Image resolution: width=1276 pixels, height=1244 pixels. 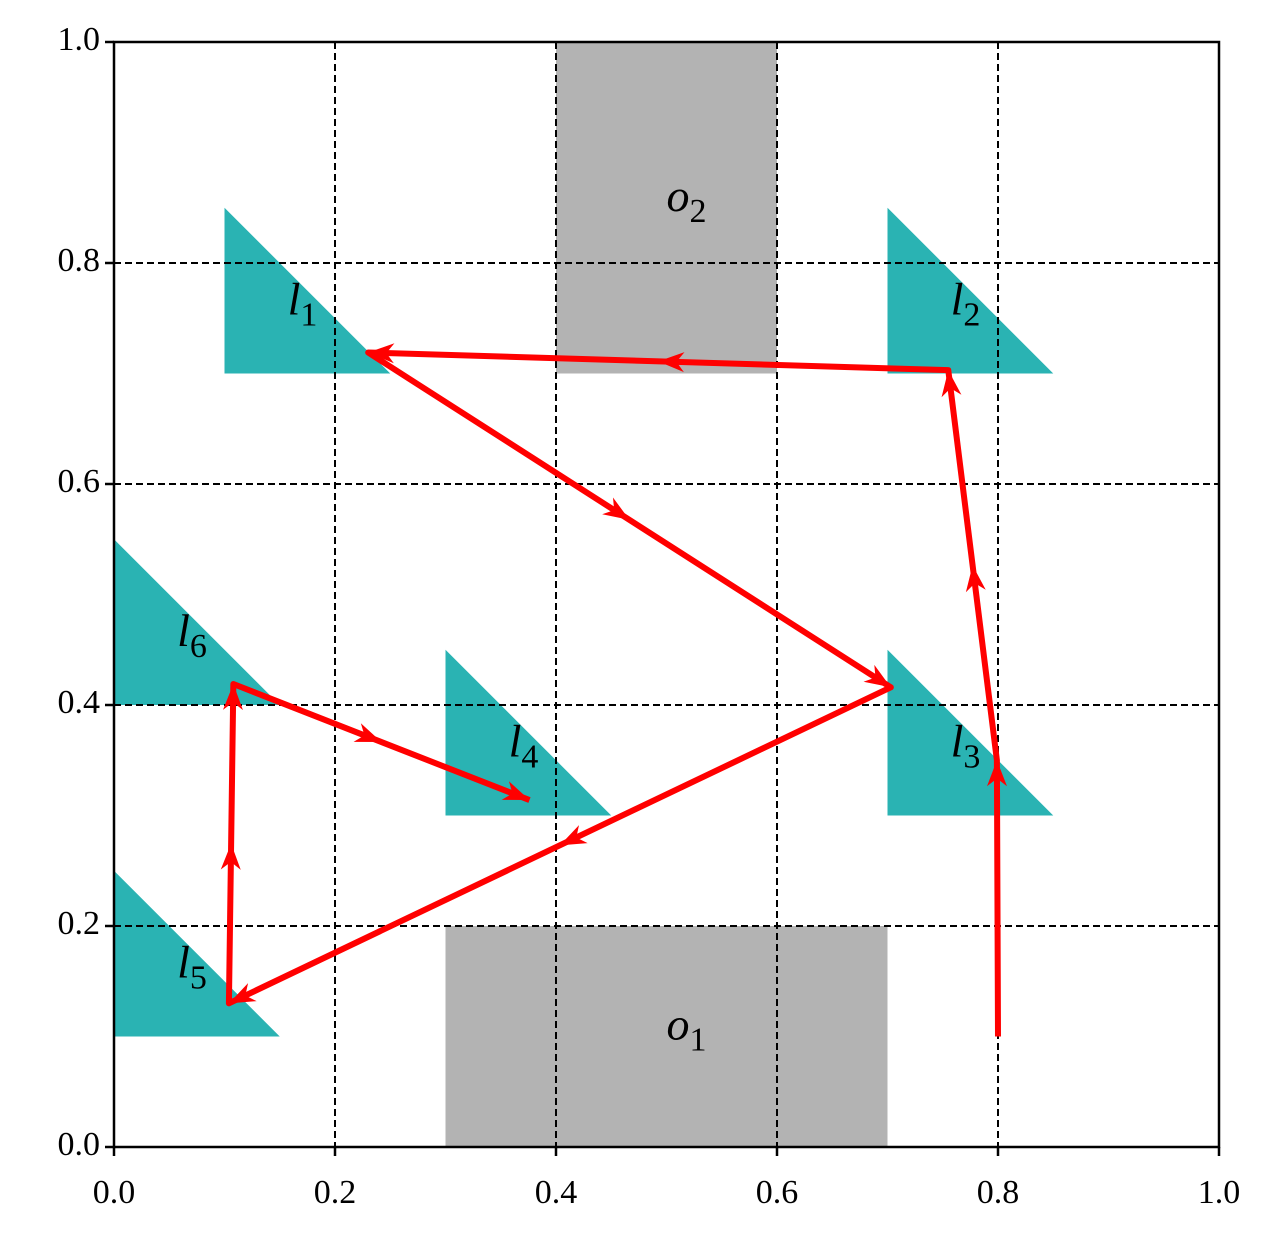 What do you see at coordinates (114, 1192) in the screenshot?
I see `x-tick-label: 0.0` at bounding box center [114, 1192].